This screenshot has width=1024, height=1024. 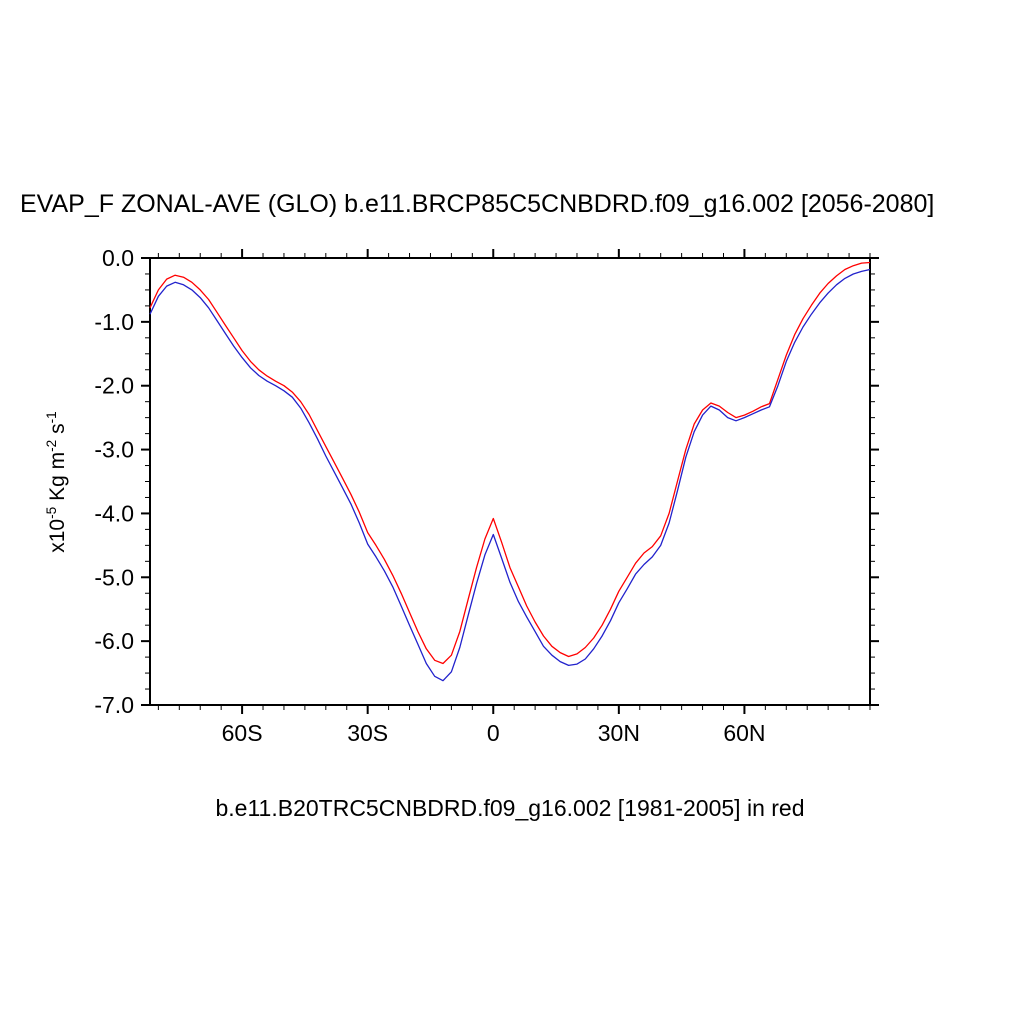 What do you see at coordinates (114, 513) in the screenshot?
I see `y-tick-label: -4.0` at bounding box center [114, 513].